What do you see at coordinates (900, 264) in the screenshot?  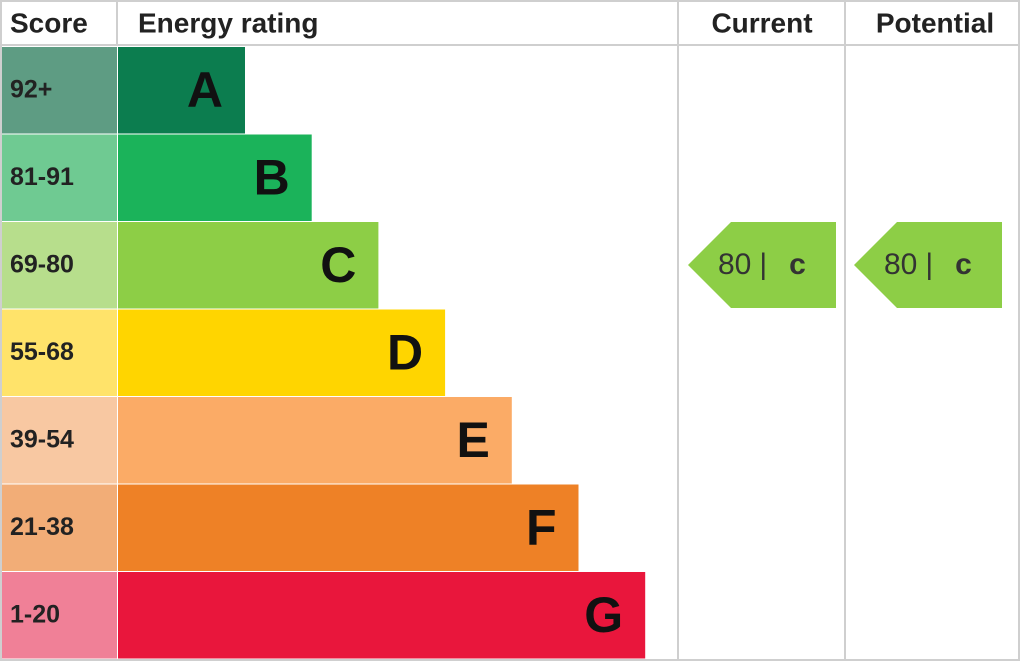 I see `potential-value: 80` at bounding box center [900, 264].